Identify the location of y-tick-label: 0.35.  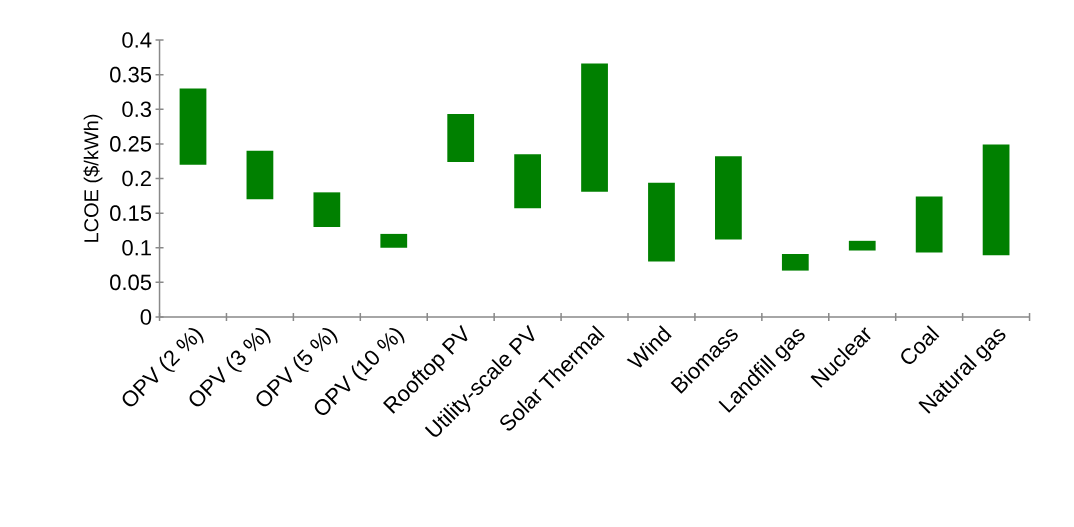
(131, 74).